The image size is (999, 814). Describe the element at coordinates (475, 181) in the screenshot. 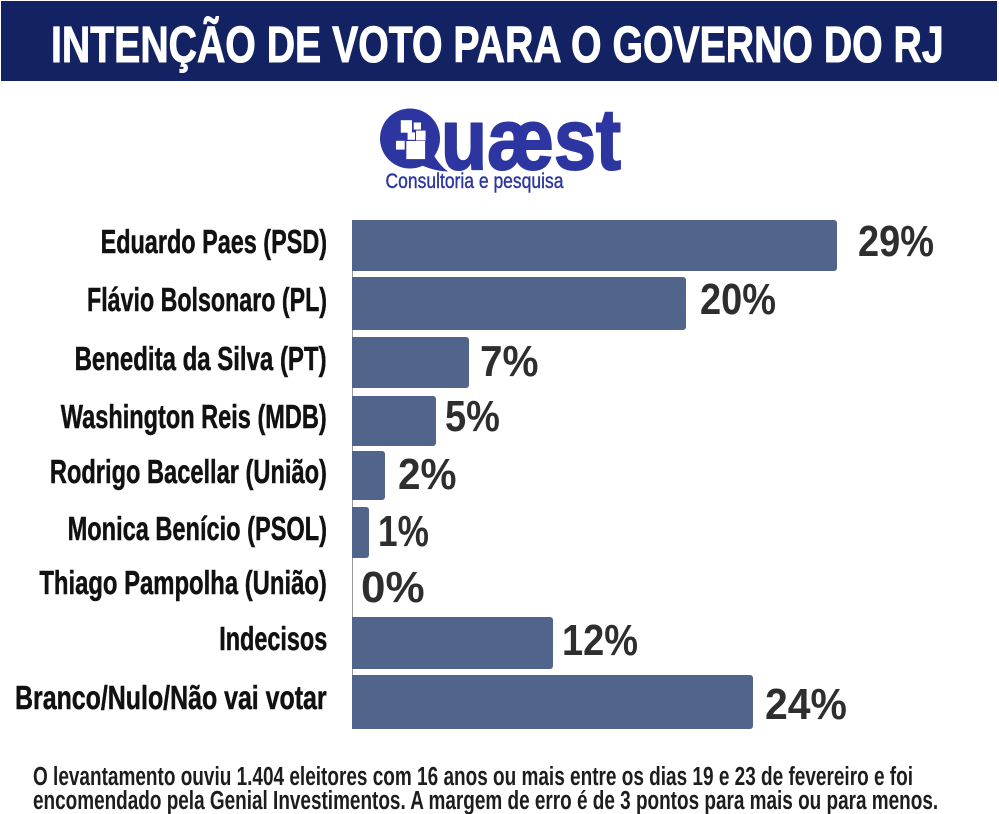

I see `svg-text: Consultoria e pesquisa` at that location.